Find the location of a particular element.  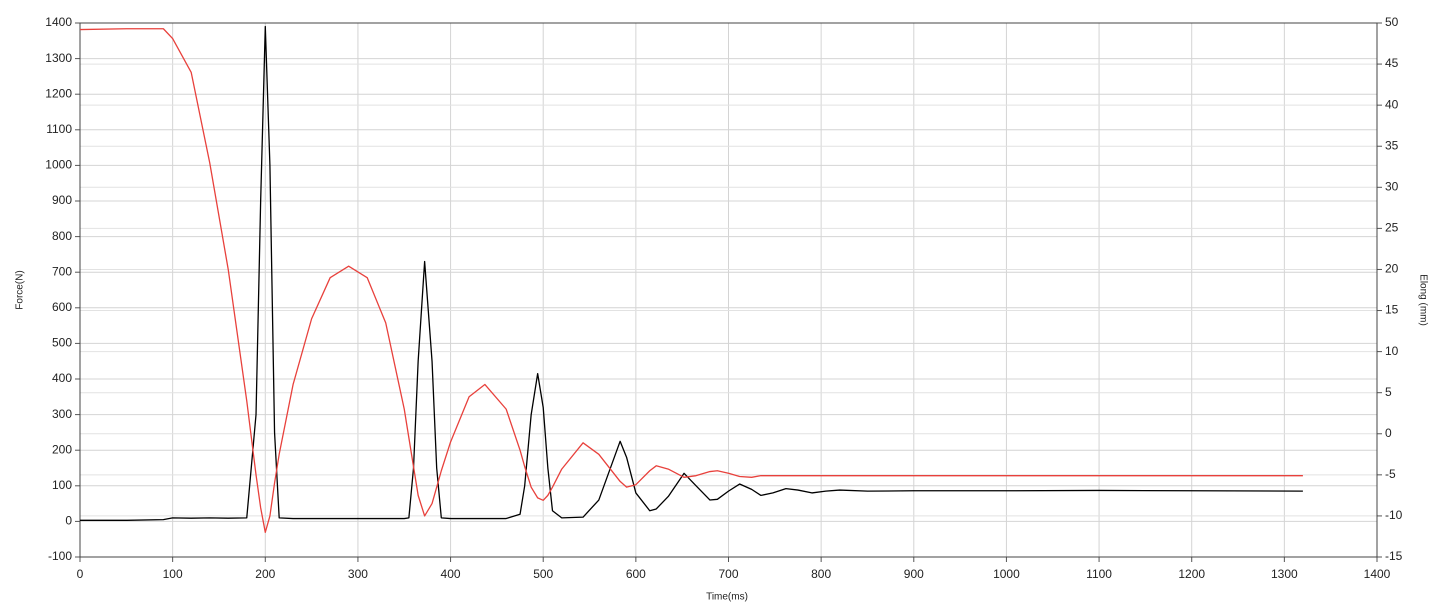

y-tick-label: 1200 is located at coordinates (58, 93).